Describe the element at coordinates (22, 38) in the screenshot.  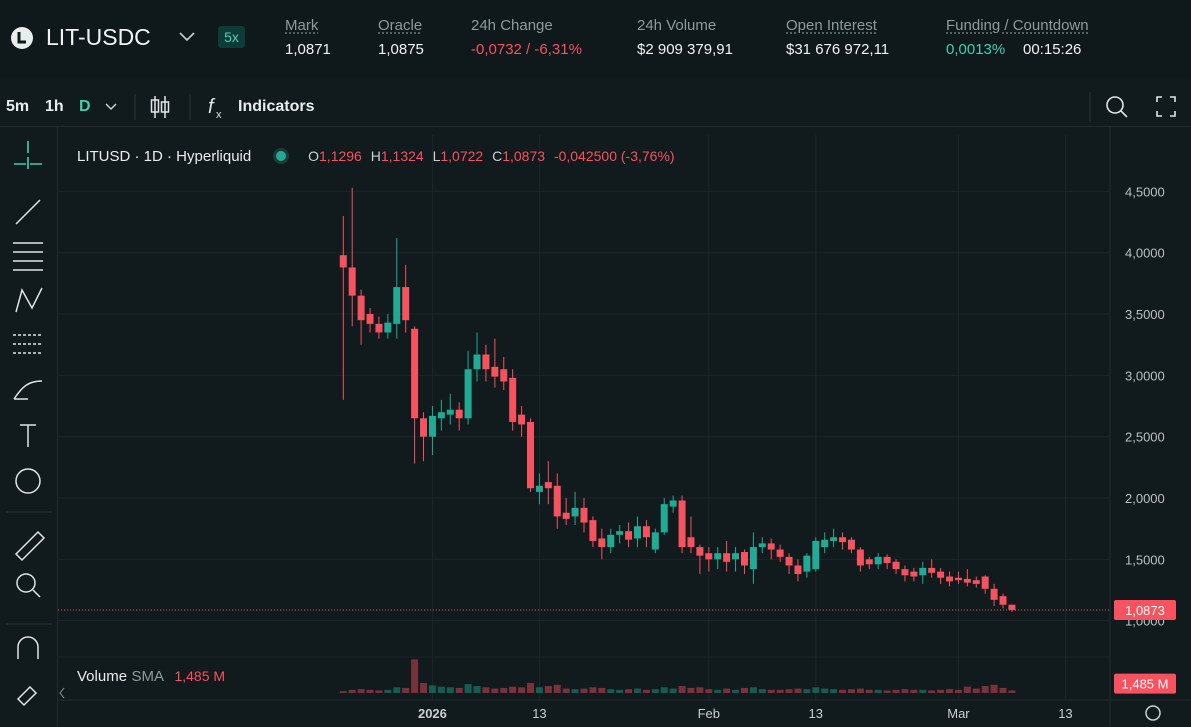
I see `logo` at that location.